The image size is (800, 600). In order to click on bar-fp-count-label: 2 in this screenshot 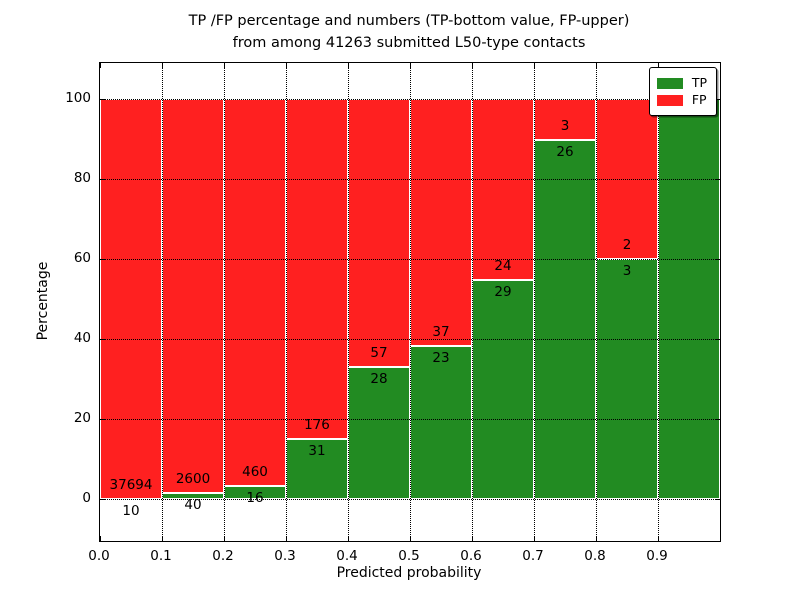, I will do `click(627, 245)`.